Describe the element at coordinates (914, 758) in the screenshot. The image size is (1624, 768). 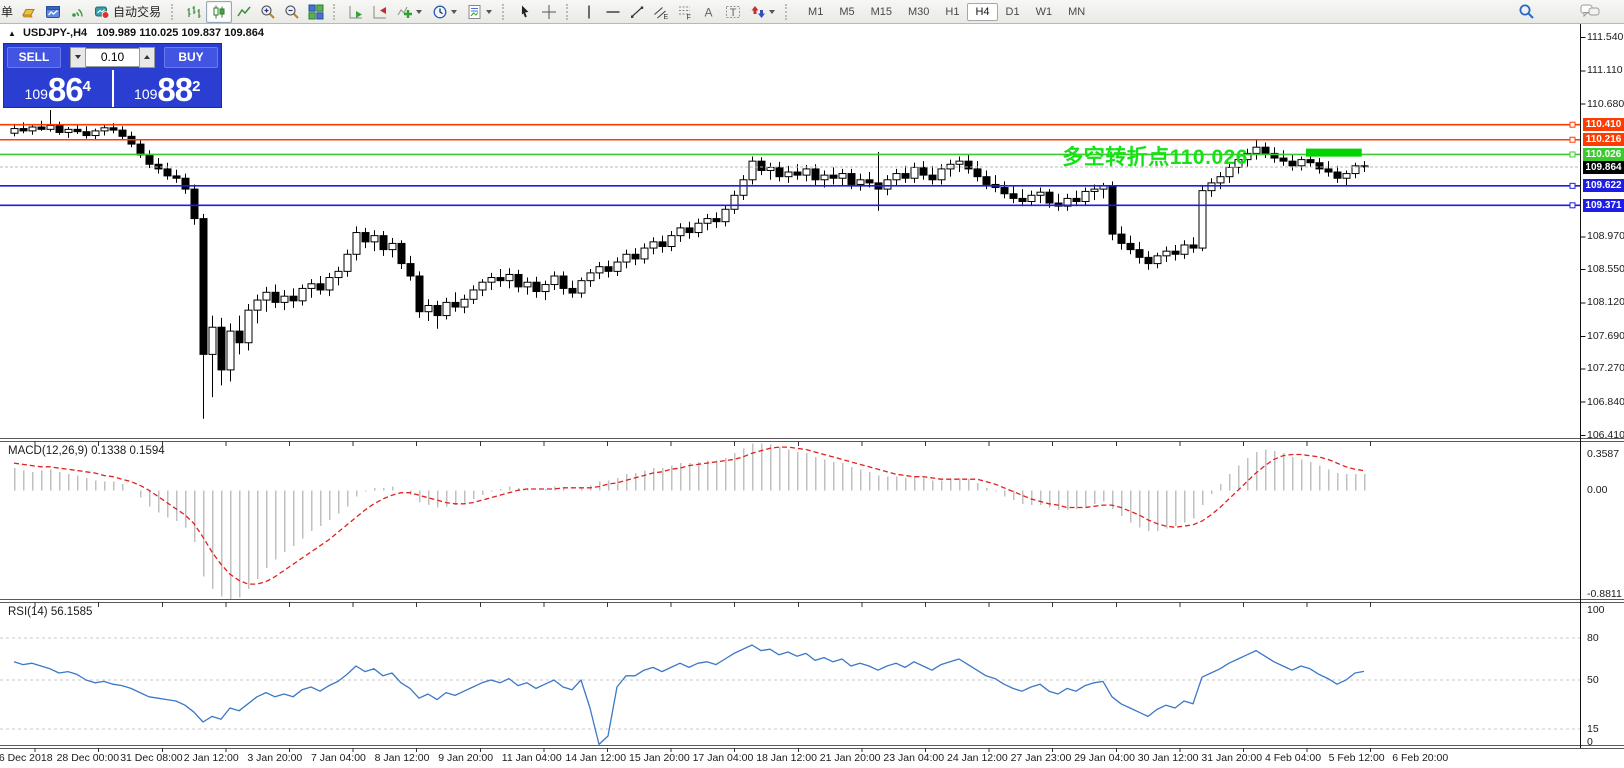
I see `time-axis-label: 23 Jan 04:00` at that location.